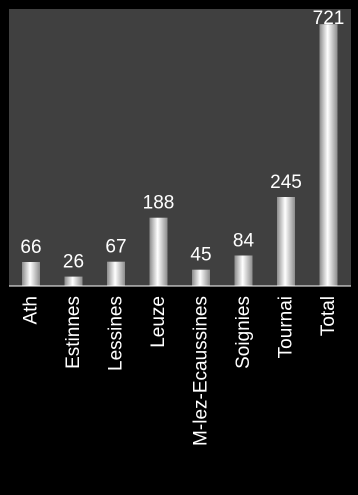  I want to click on data-label-tournai: 245, so click(286, 182).